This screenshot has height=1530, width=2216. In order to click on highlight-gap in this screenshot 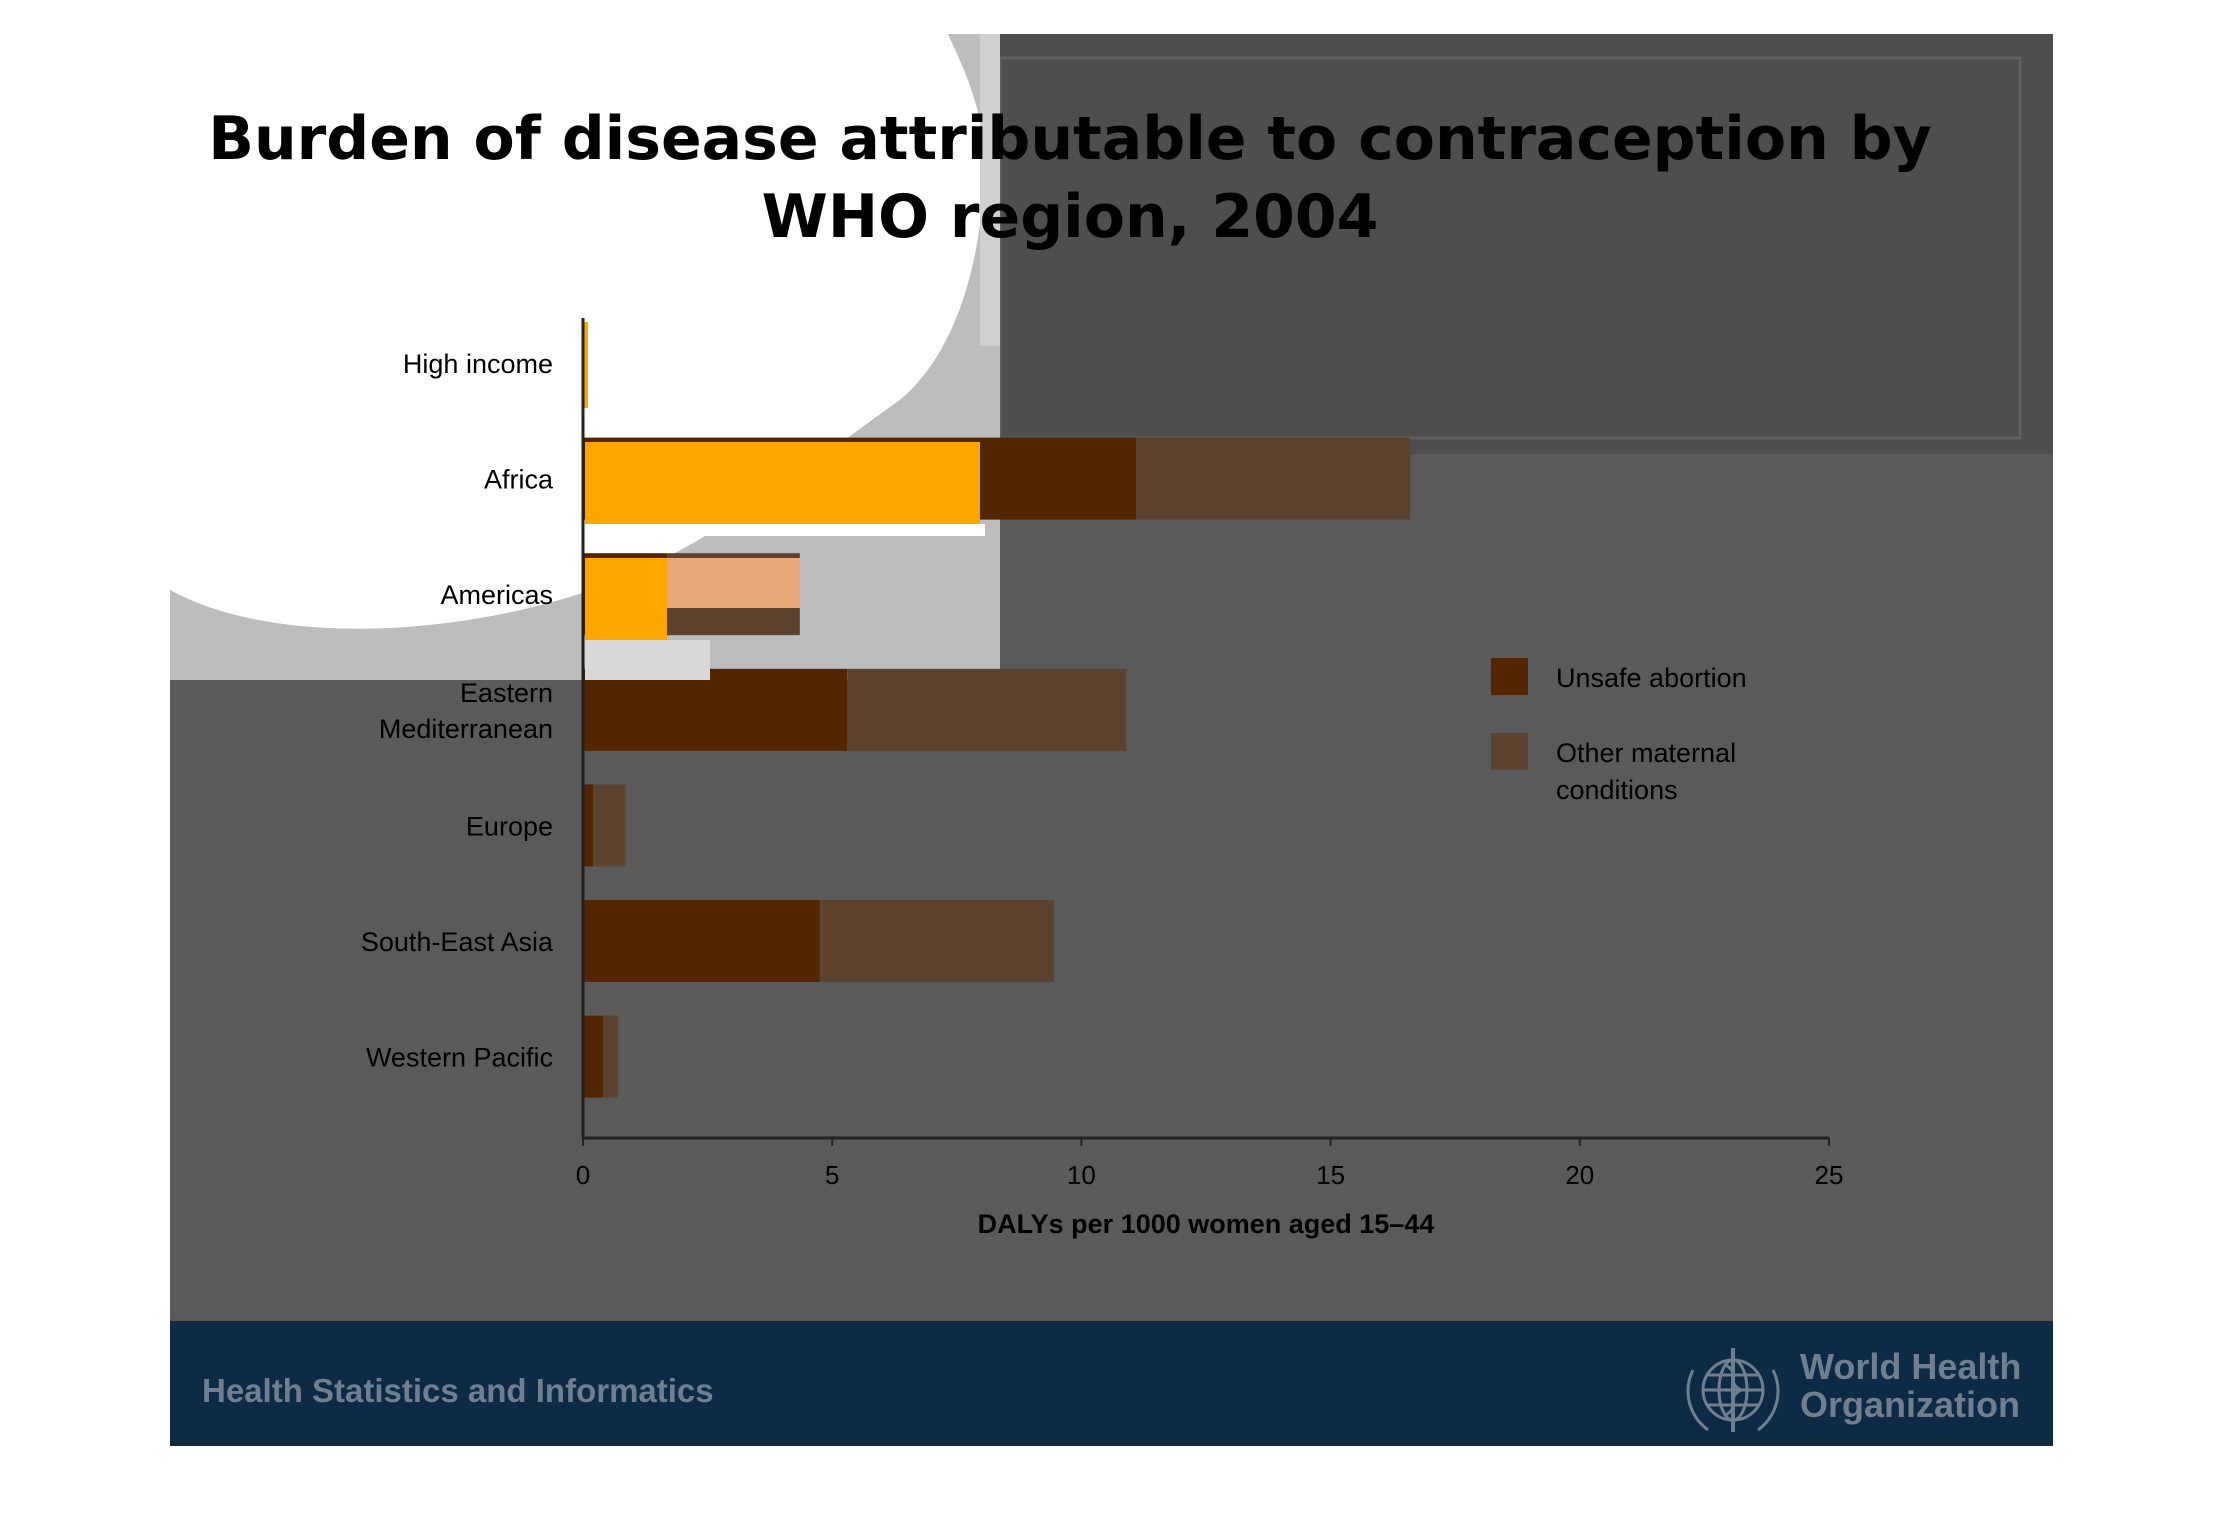, I will do `click(785, 530)`.